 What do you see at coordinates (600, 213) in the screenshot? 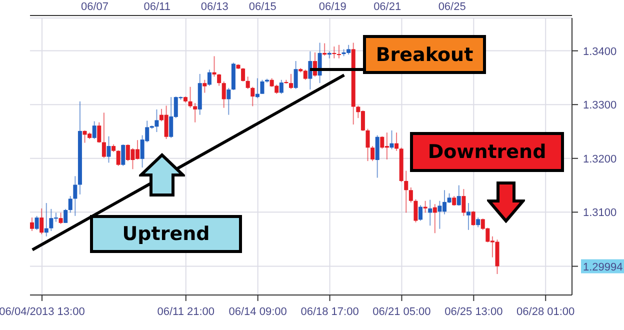
I see `y-tick-label: 1.3100` at bounding box center [600, 213].